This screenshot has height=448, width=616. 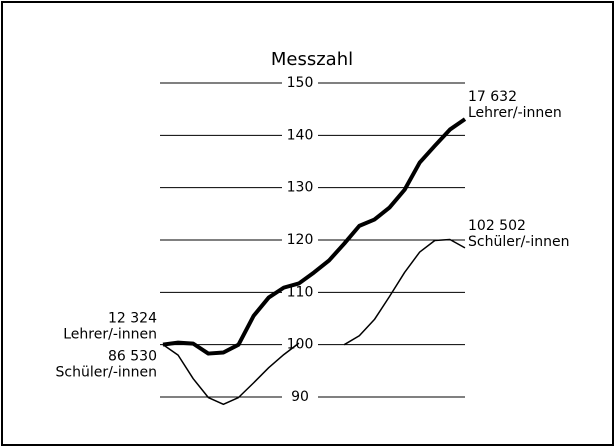 I want to click on y-tick-label: 100, so click(x=300, y=345).